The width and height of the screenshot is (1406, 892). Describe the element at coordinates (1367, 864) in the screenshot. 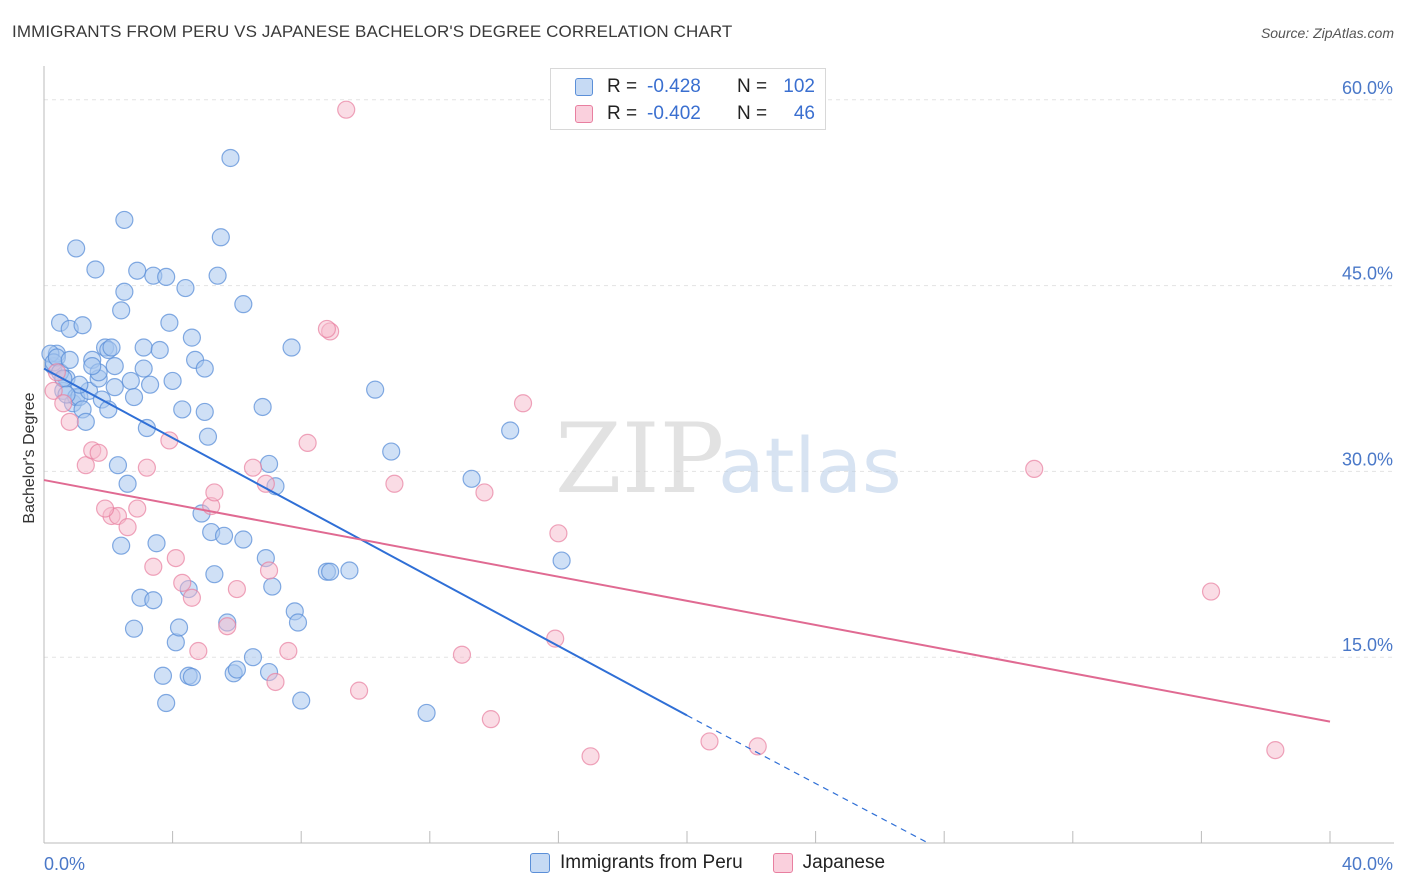

I see `x-tick-label: 40.0%` at that location.